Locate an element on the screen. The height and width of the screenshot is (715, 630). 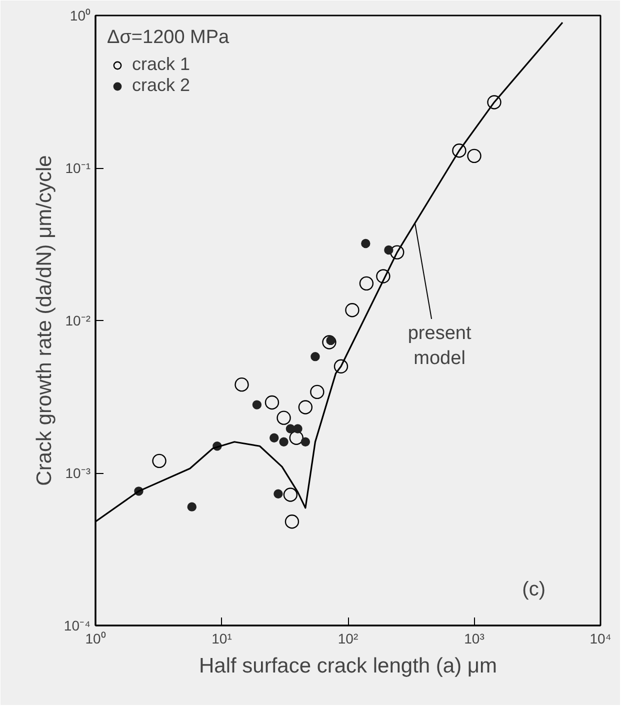
legend-label: crack 2 is located at coordinates (161, 85).